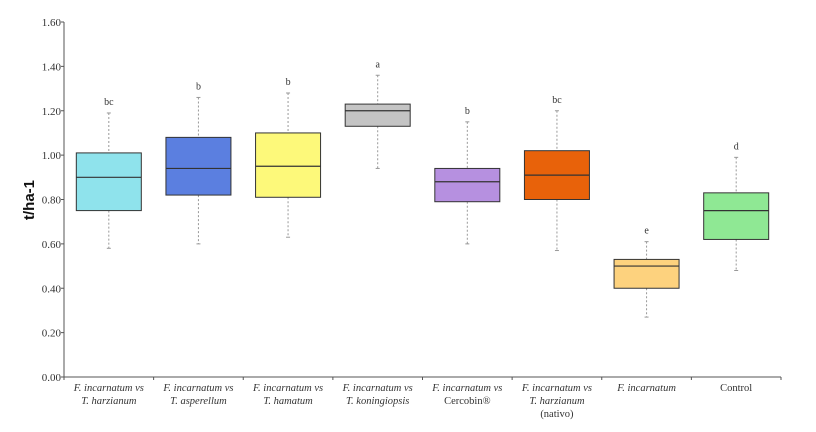 This screenshot has height=432, width=816. I want to click on x-category-label: F. incarnatum vs T. hamatum, so click(287, 395).